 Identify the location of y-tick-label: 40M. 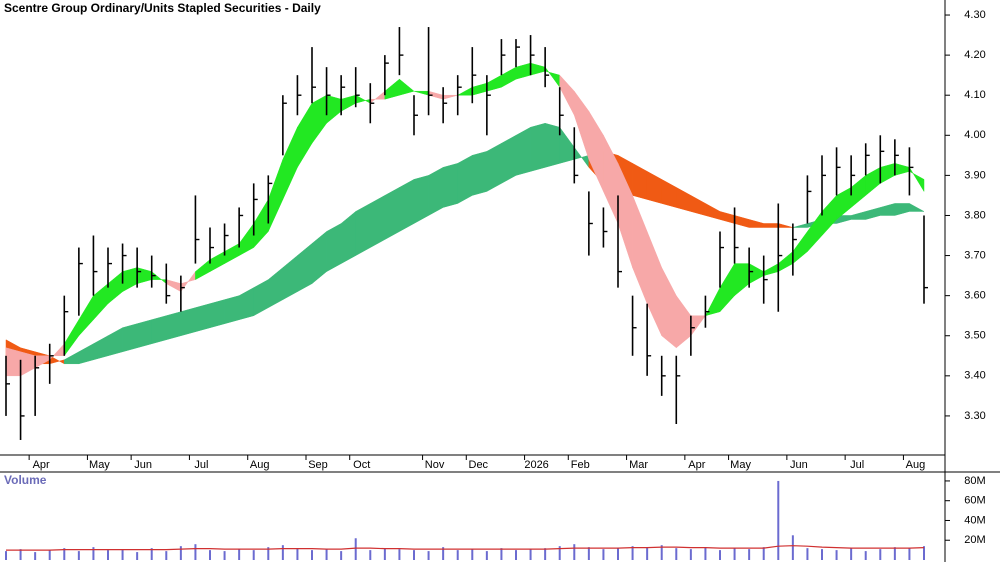
(974, 520).